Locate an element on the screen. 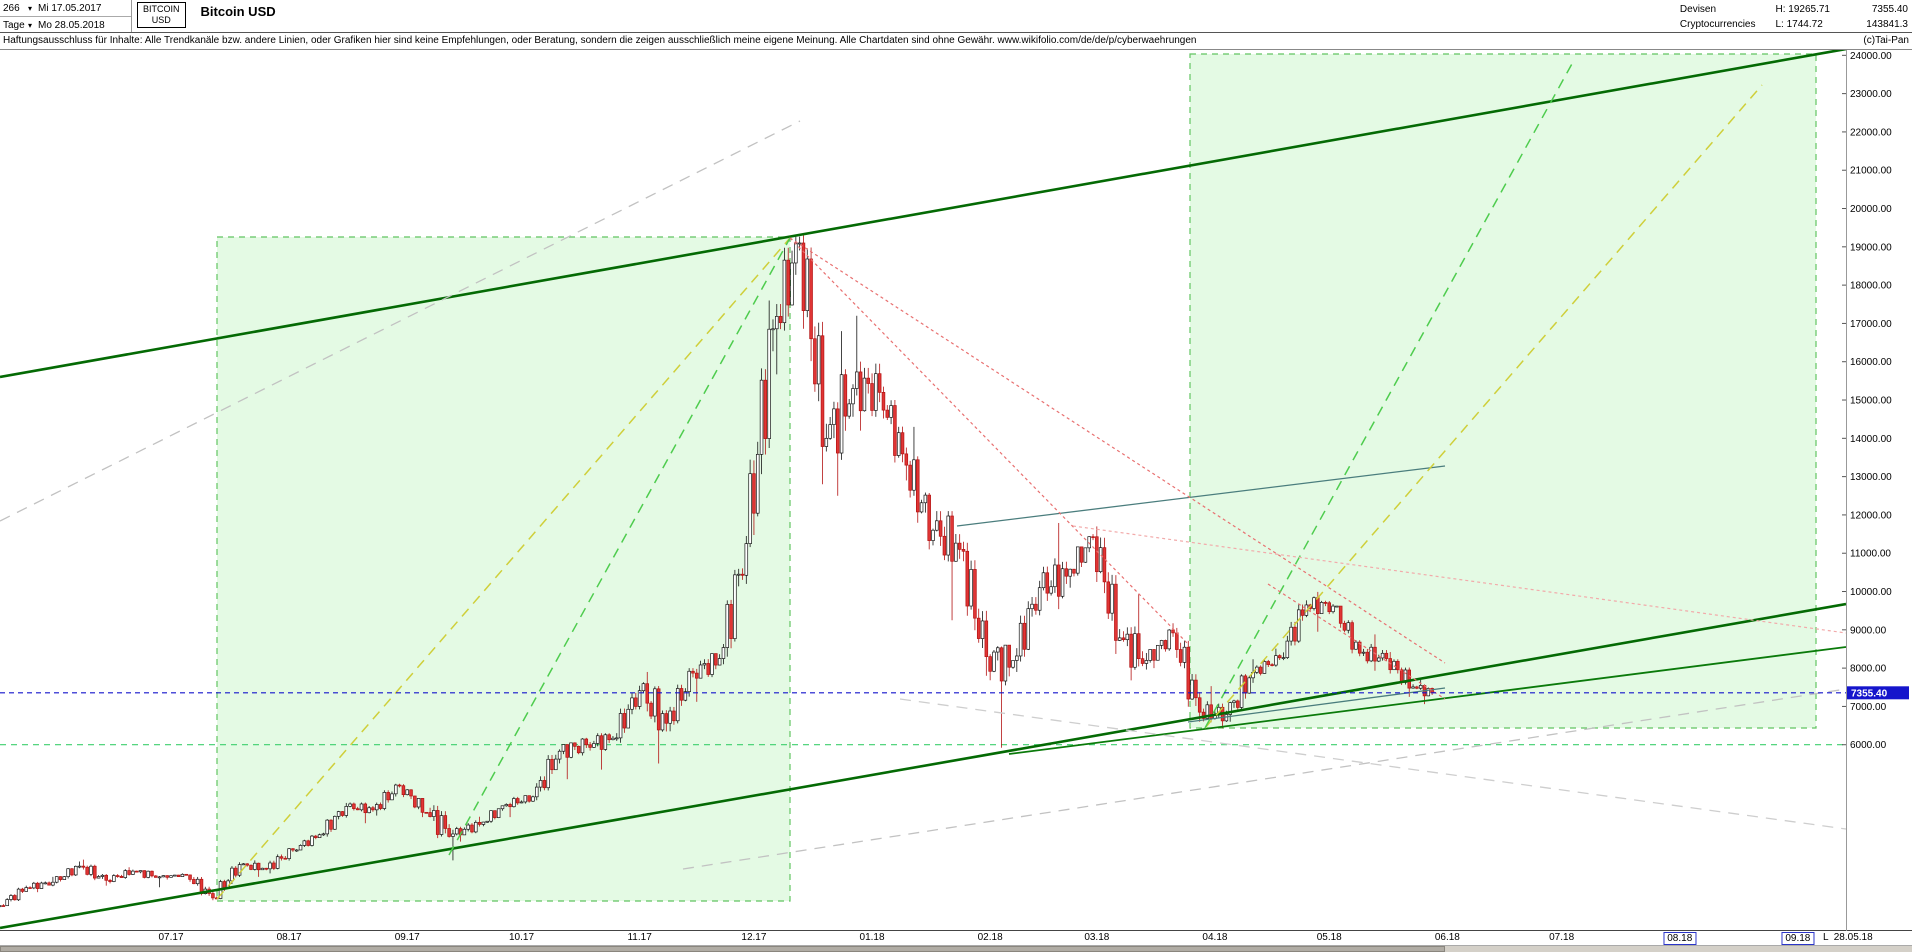 Image resolution: width=1912 pixels, height=952 pixels. bars-period-control: 266 ▾ Mi 17.05.2017 Tage ▾ Mo 28.05.2018 is located at coordinates (66, 16).